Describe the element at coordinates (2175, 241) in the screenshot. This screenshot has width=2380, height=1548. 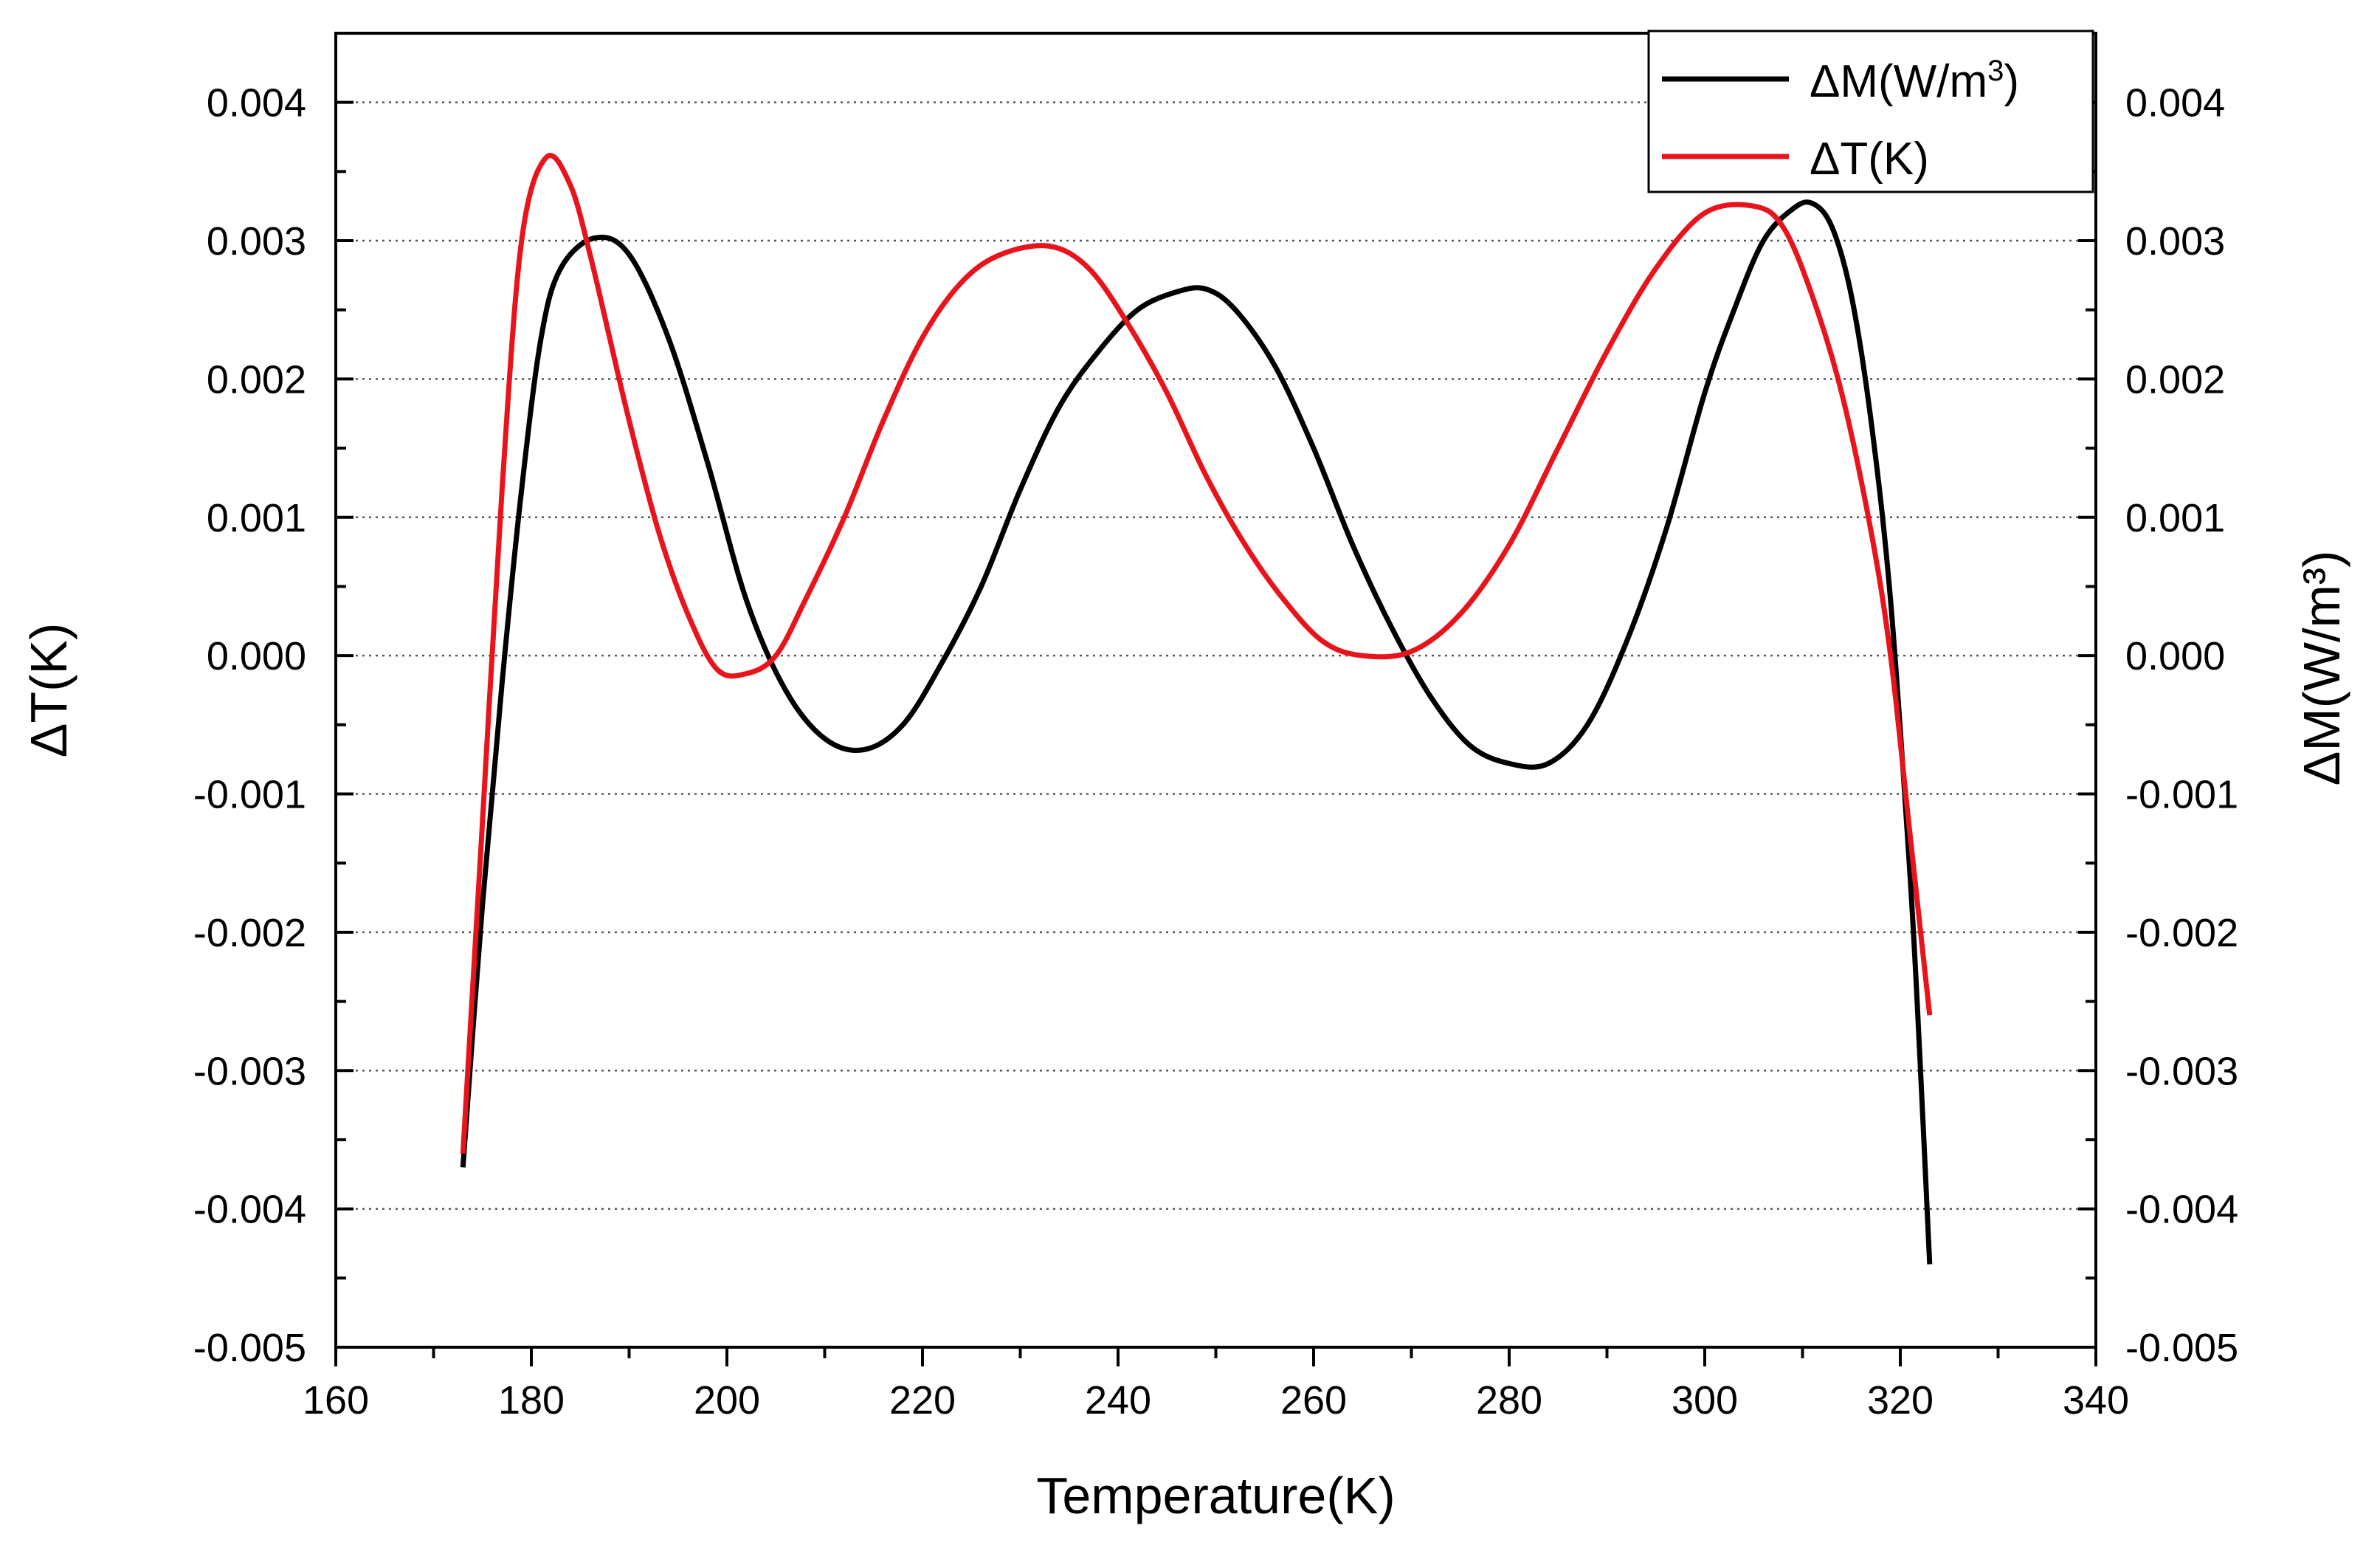
I see `y-right-tick-label: 0.003` at that location.